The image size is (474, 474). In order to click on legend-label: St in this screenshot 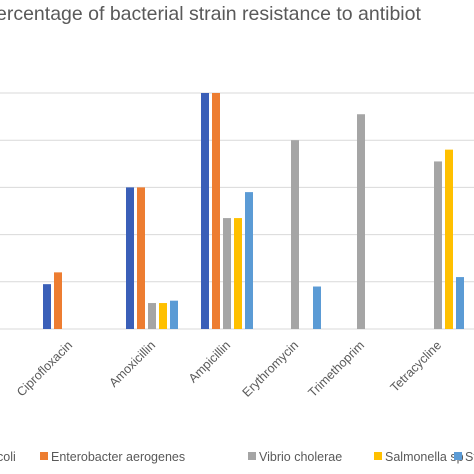, I will do `click(469, 457)`.